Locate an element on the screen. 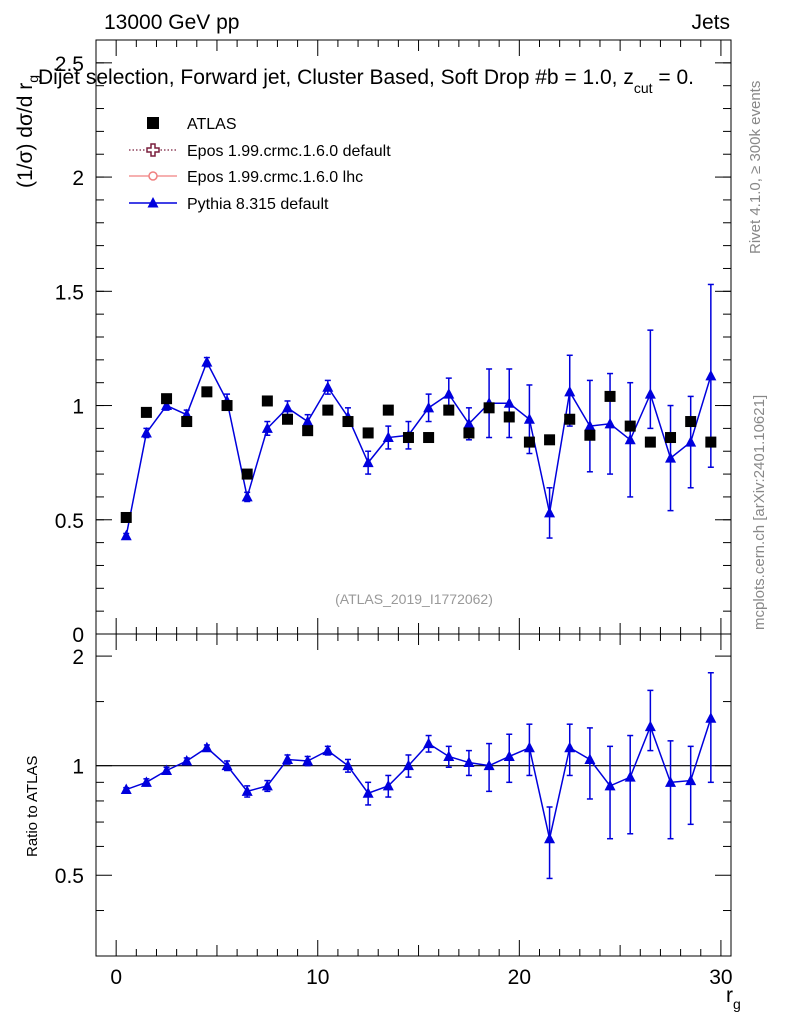 This screenshot has width=786, height=1024. ratio-xtick-label: 10 is located at coordinates (317, 977).